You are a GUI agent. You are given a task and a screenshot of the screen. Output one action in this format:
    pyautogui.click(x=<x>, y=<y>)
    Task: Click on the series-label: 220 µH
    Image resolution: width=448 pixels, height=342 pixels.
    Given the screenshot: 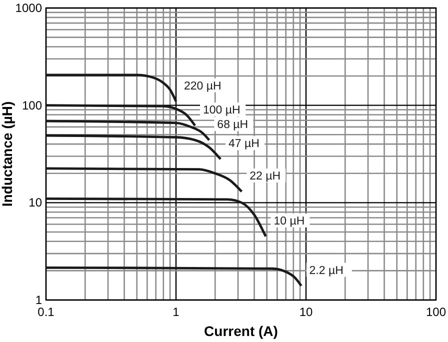 What is the action you would take?
    pyautogui.click(x=203, y=86)
    